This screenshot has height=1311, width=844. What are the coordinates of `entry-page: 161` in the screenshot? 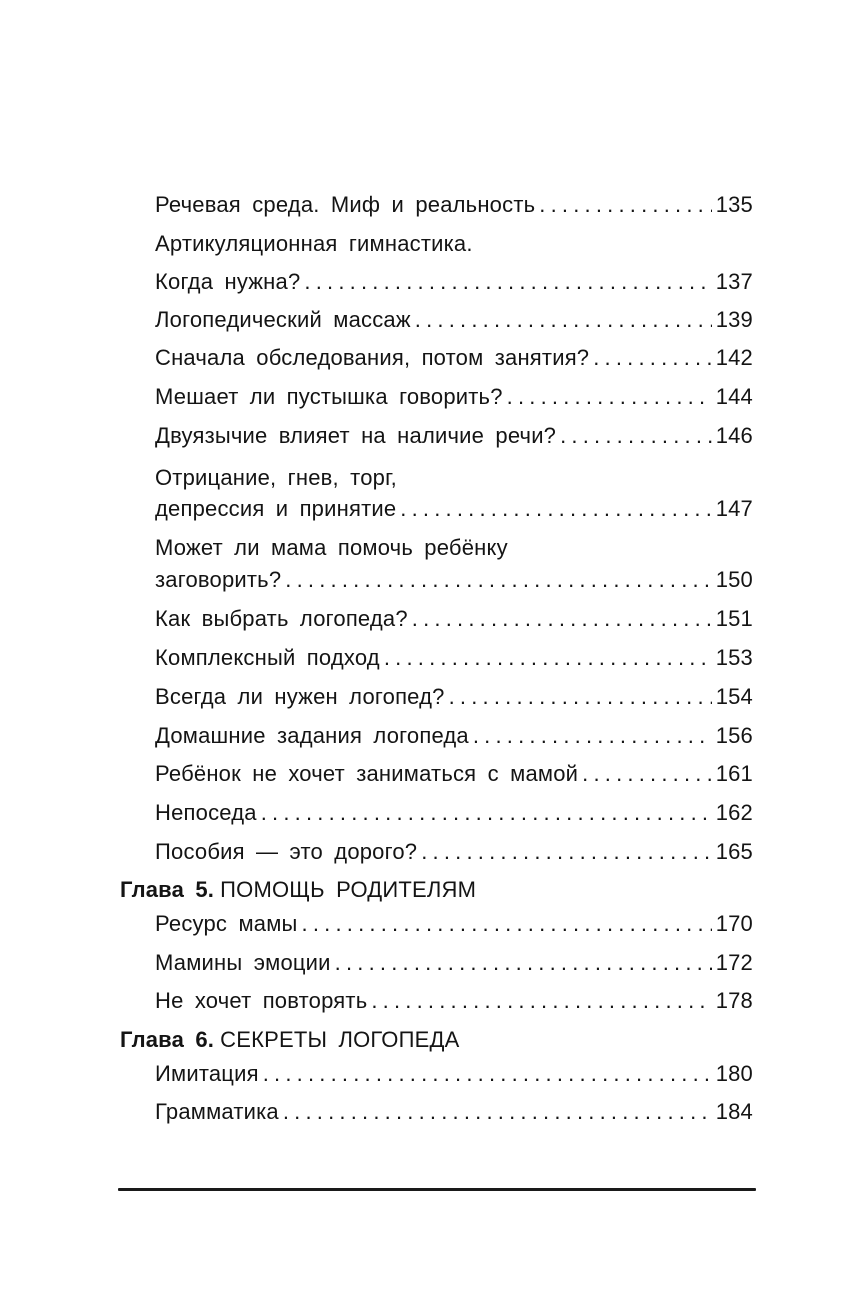 It's located at (734, 773).